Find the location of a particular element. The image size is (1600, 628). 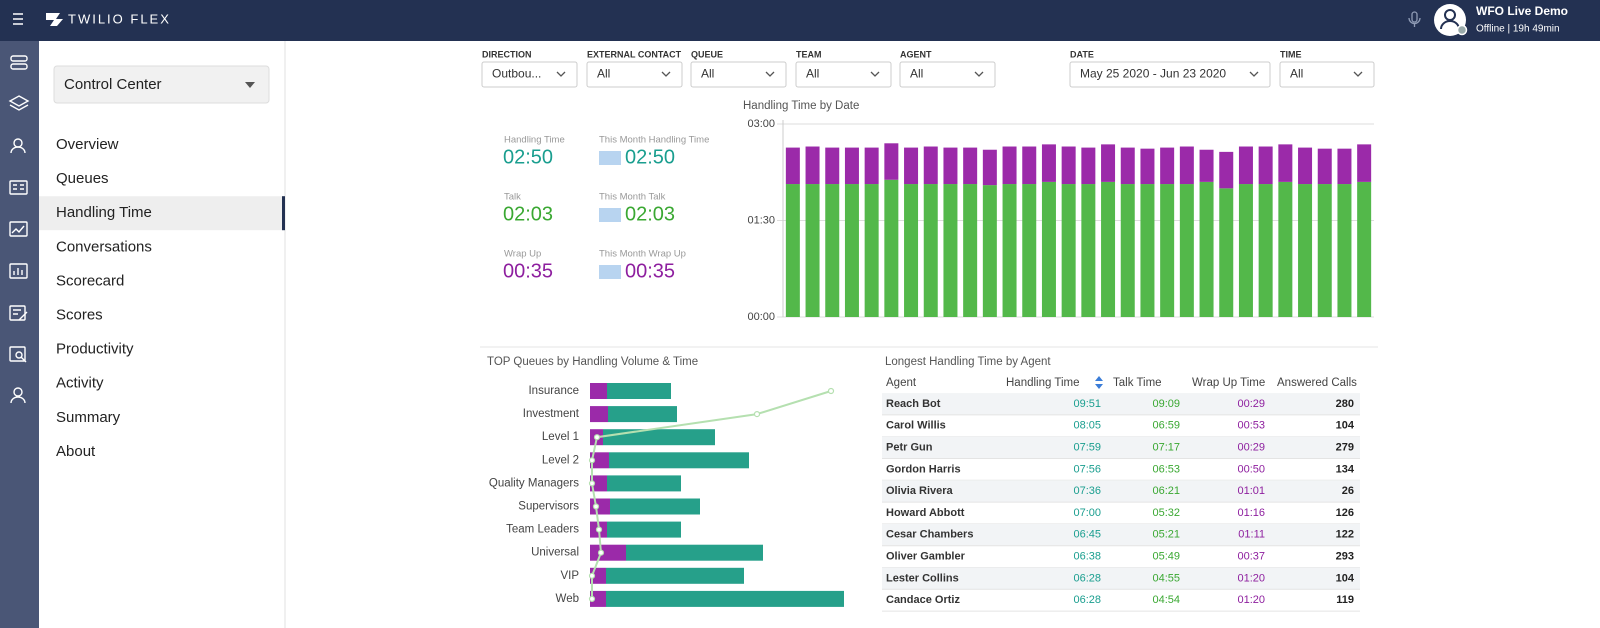

y-tick-label: Team Leaders is located at coordinates (542, 530).